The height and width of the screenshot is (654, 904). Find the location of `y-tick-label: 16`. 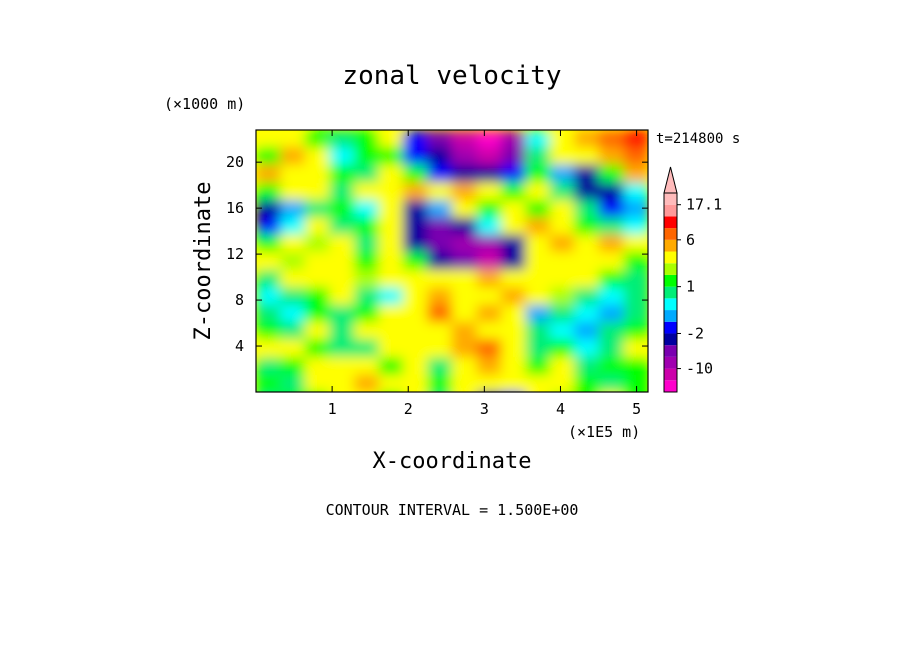

y-tick-label: 16 is located at coordinates (235, 208).